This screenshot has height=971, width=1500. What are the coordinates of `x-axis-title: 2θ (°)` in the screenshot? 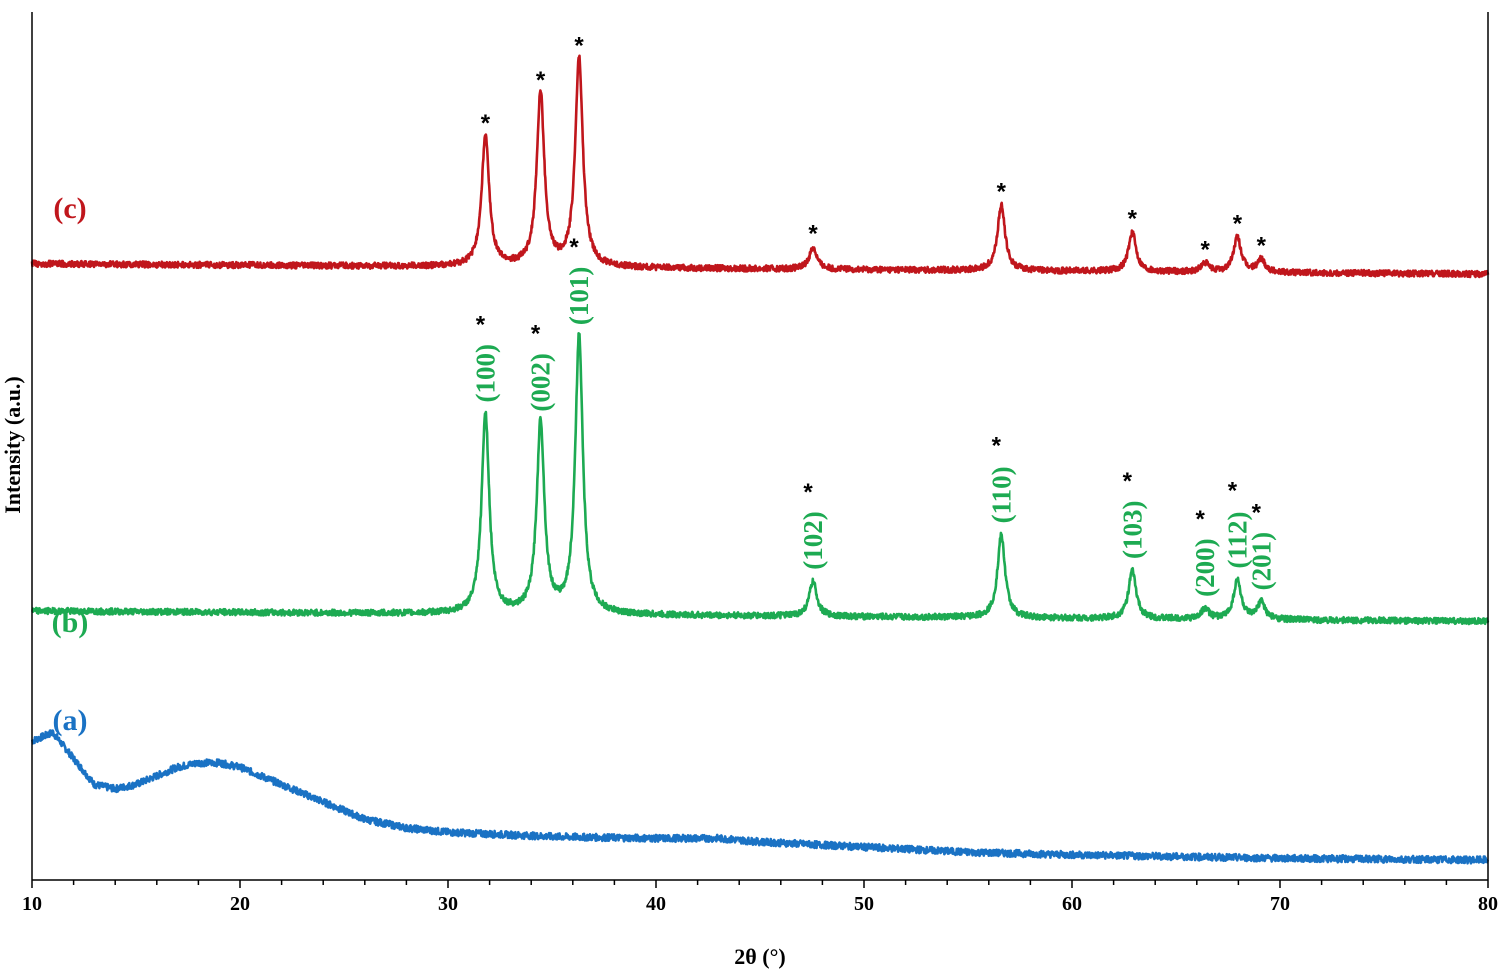 It's located at (759, 956).